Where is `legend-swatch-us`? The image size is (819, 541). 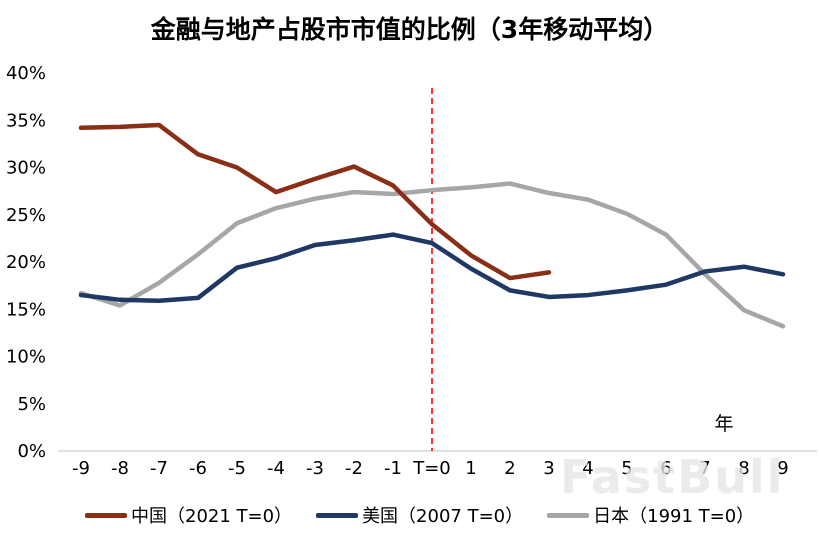 legend-swatch-us is located at coordinates (337, 515).